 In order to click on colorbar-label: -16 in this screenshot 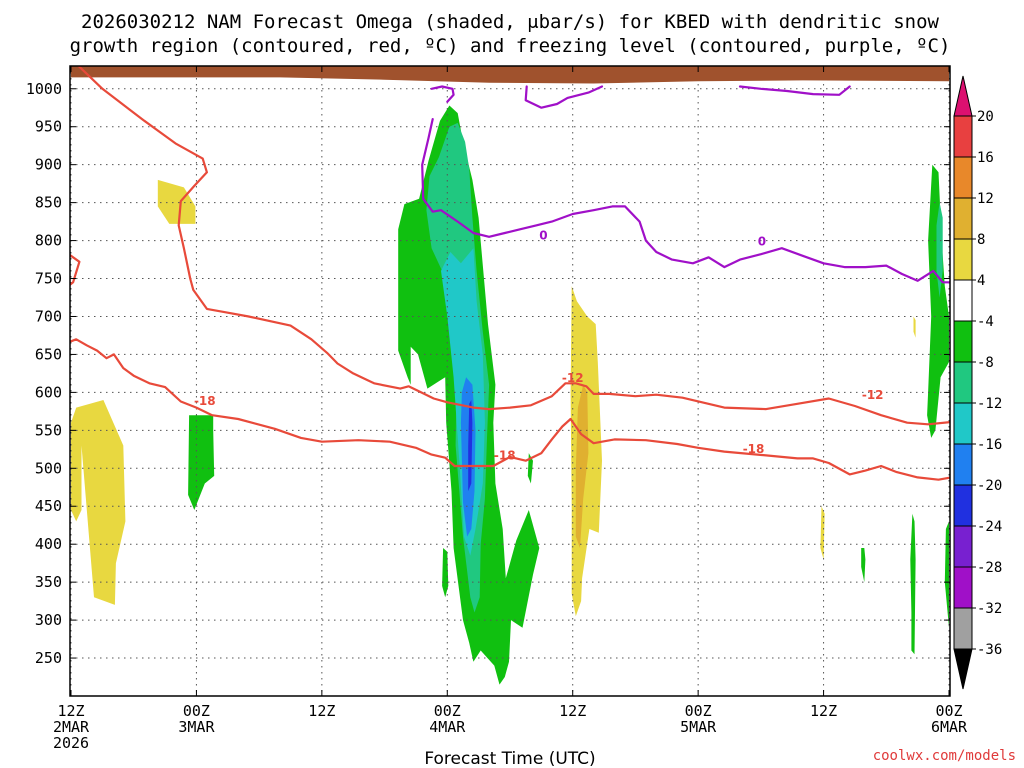, I will do `click(989, 445)`.